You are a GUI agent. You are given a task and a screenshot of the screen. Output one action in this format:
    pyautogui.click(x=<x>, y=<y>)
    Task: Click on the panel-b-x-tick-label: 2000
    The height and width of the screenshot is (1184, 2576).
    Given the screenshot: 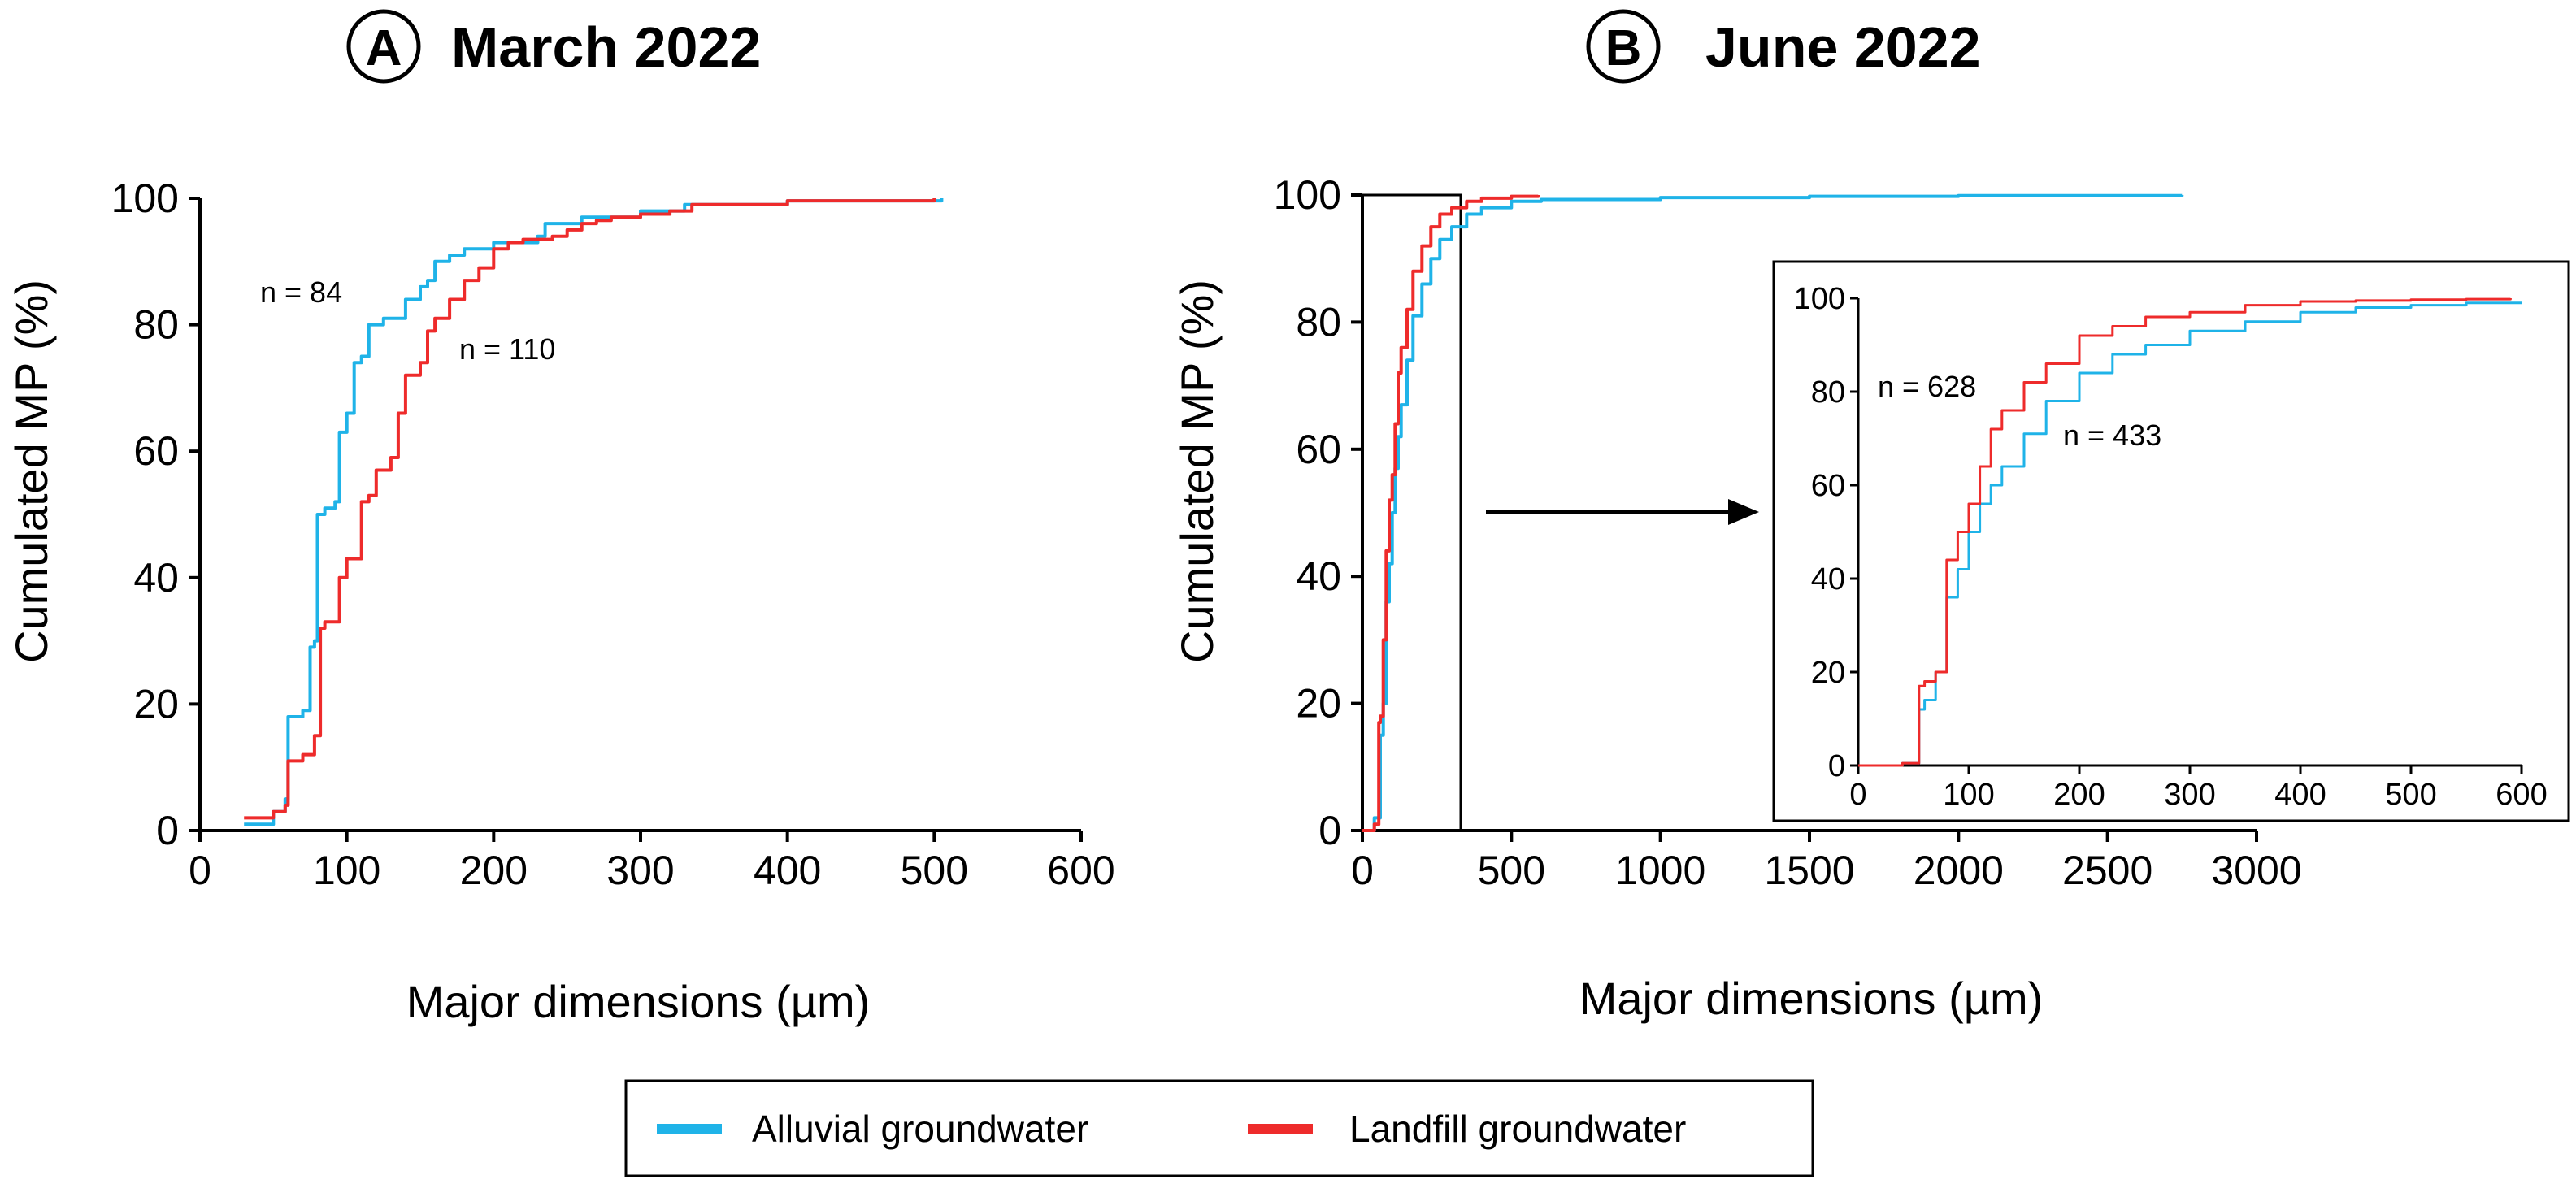 What is the action you would take?
    pyautogui.click(x=1959, y=871)
    